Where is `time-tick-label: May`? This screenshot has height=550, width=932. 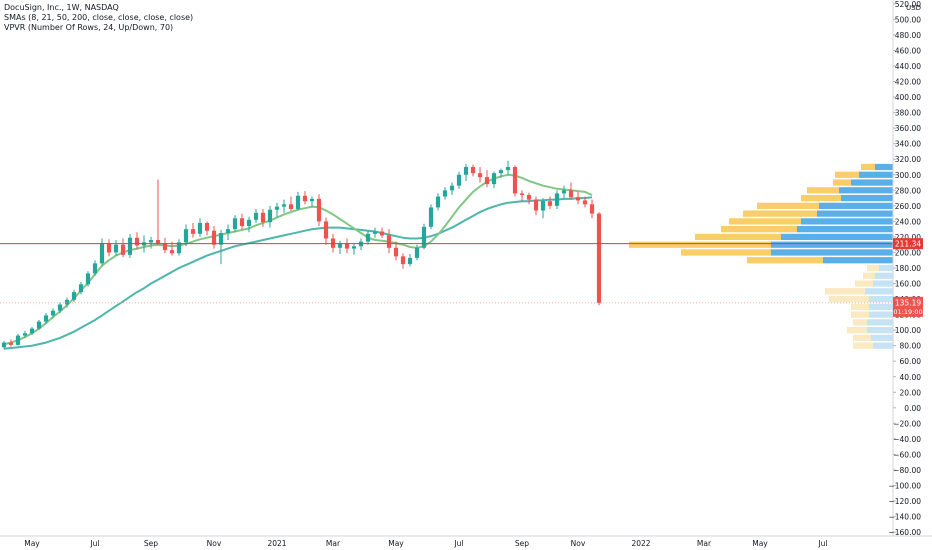 time-tick-label: May is located at coordinates (760, 543).